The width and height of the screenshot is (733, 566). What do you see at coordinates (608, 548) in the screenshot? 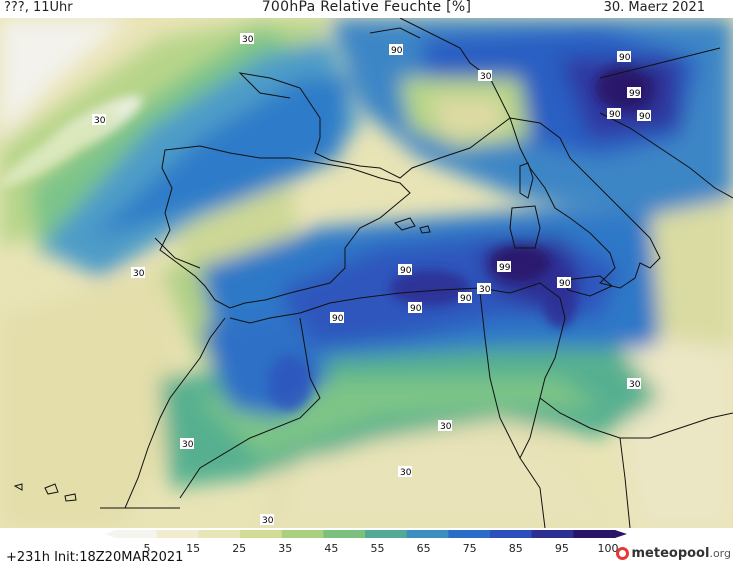
I see `colorbar-tick-label: 100` at bounding box center [608, 548].